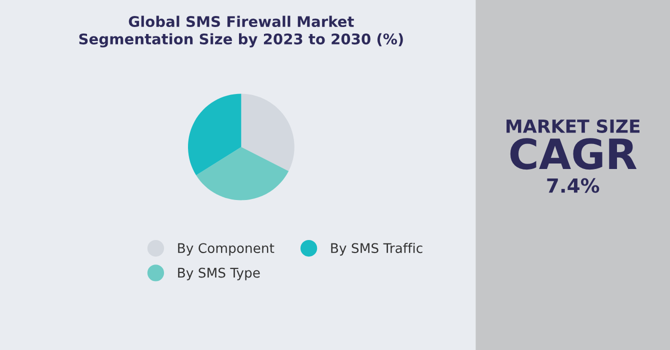 Image resolution: width=670 pixels, height=350 pixels. What do you see at coordinates (241, 32) in the screenshot?
I see `chart-title: Global SMS Firewall Market Segmentation Size by 2023 to 2030 (%)` at bounding box center [241, 32].